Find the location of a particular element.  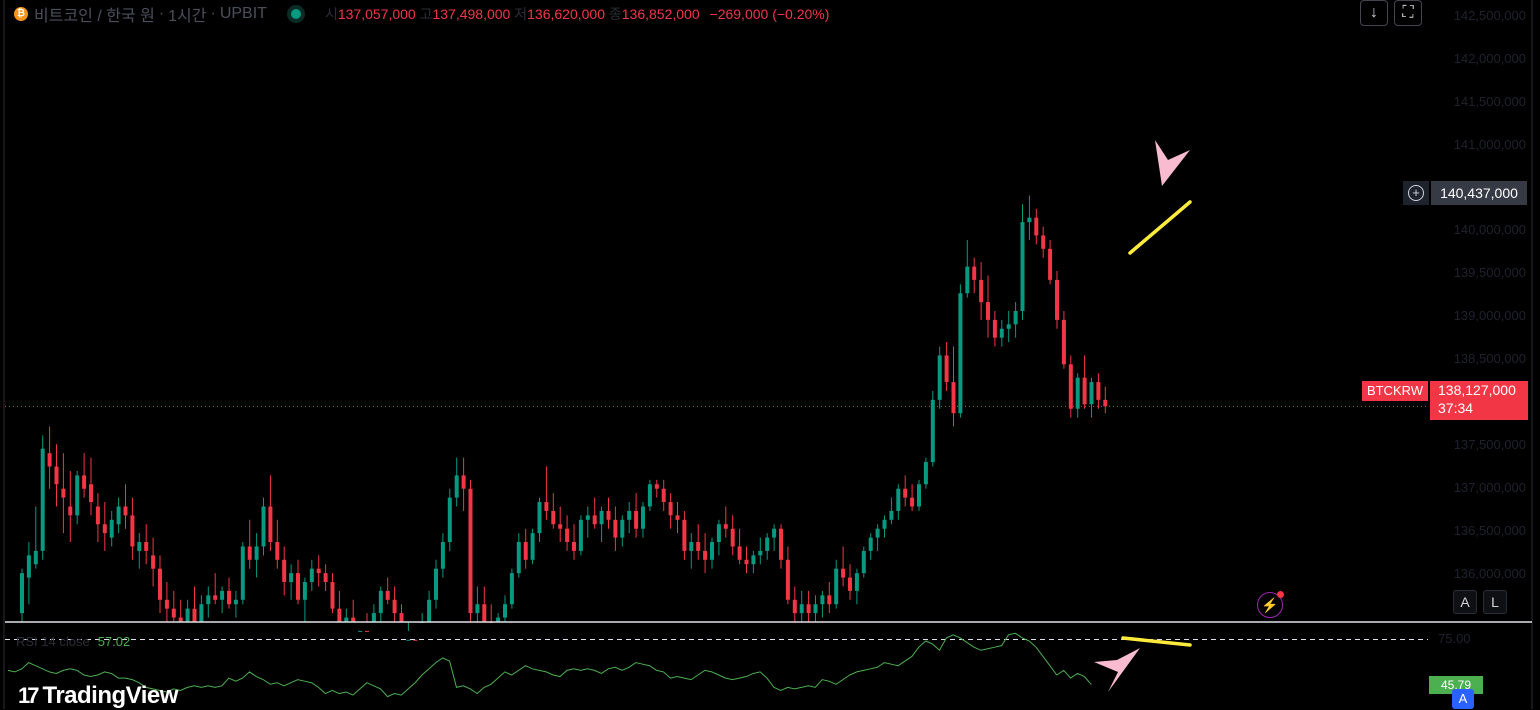

rsi-line is located at coordinates (549, 665).